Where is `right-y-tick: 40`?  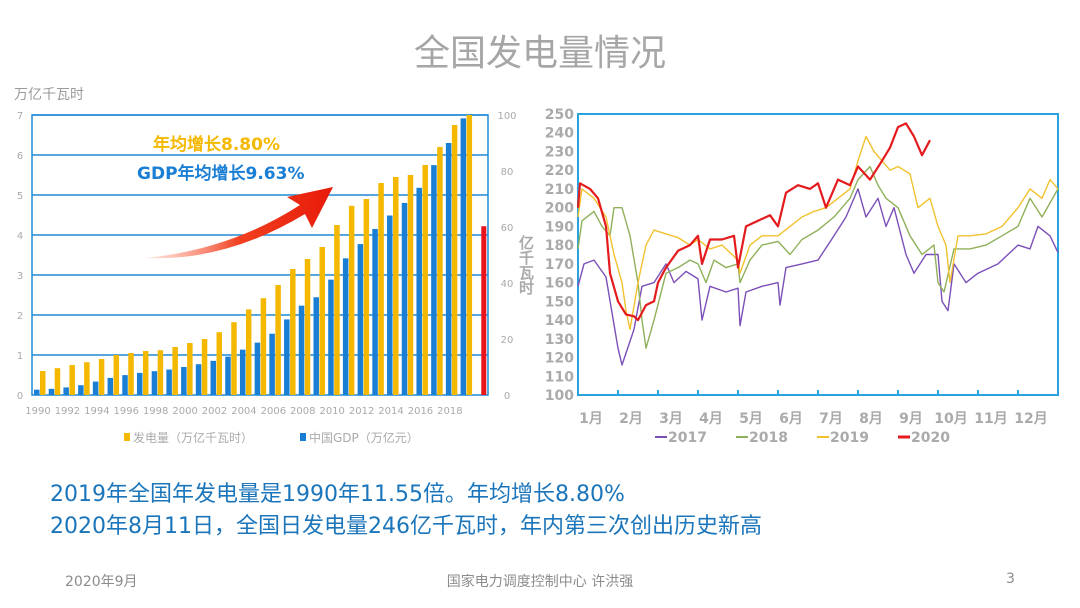 right-y-tick: 40 is located at coordinates (507, 284).